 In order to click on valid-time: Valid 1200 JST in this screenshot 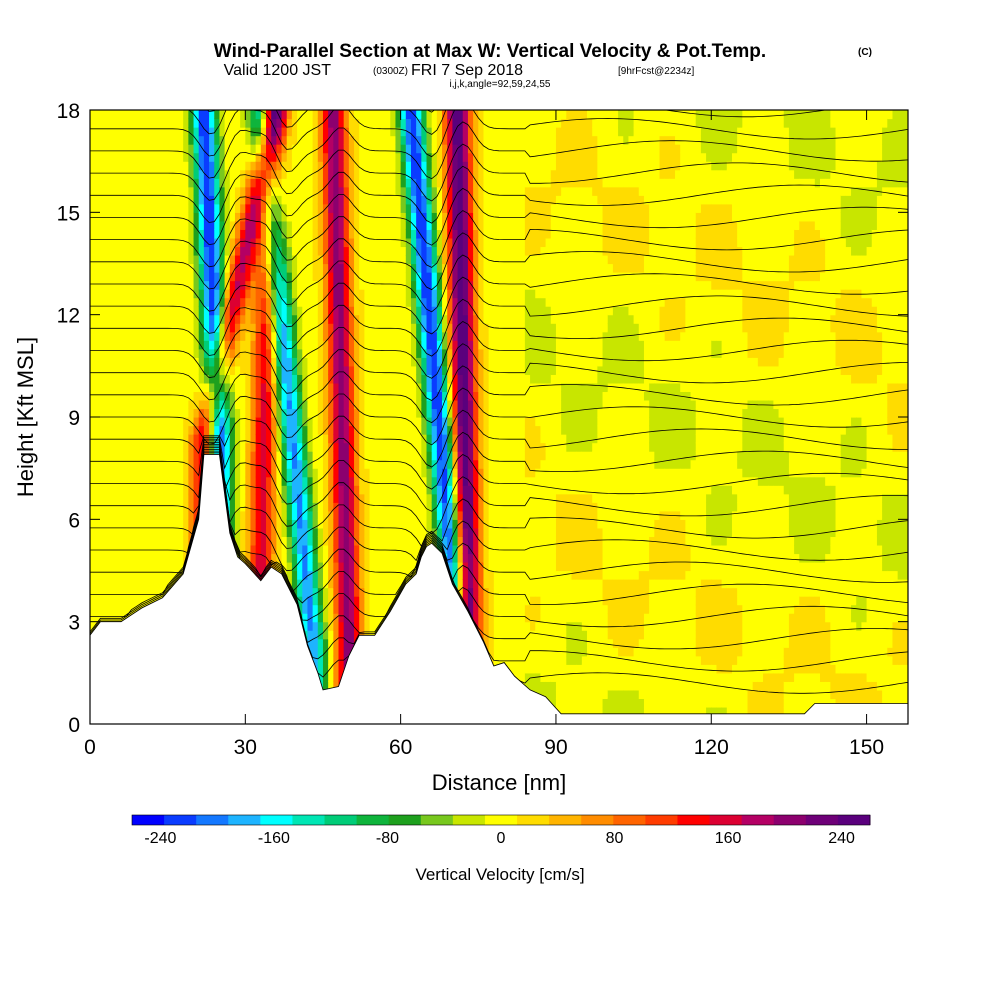, I will do `click(278, 70)`.